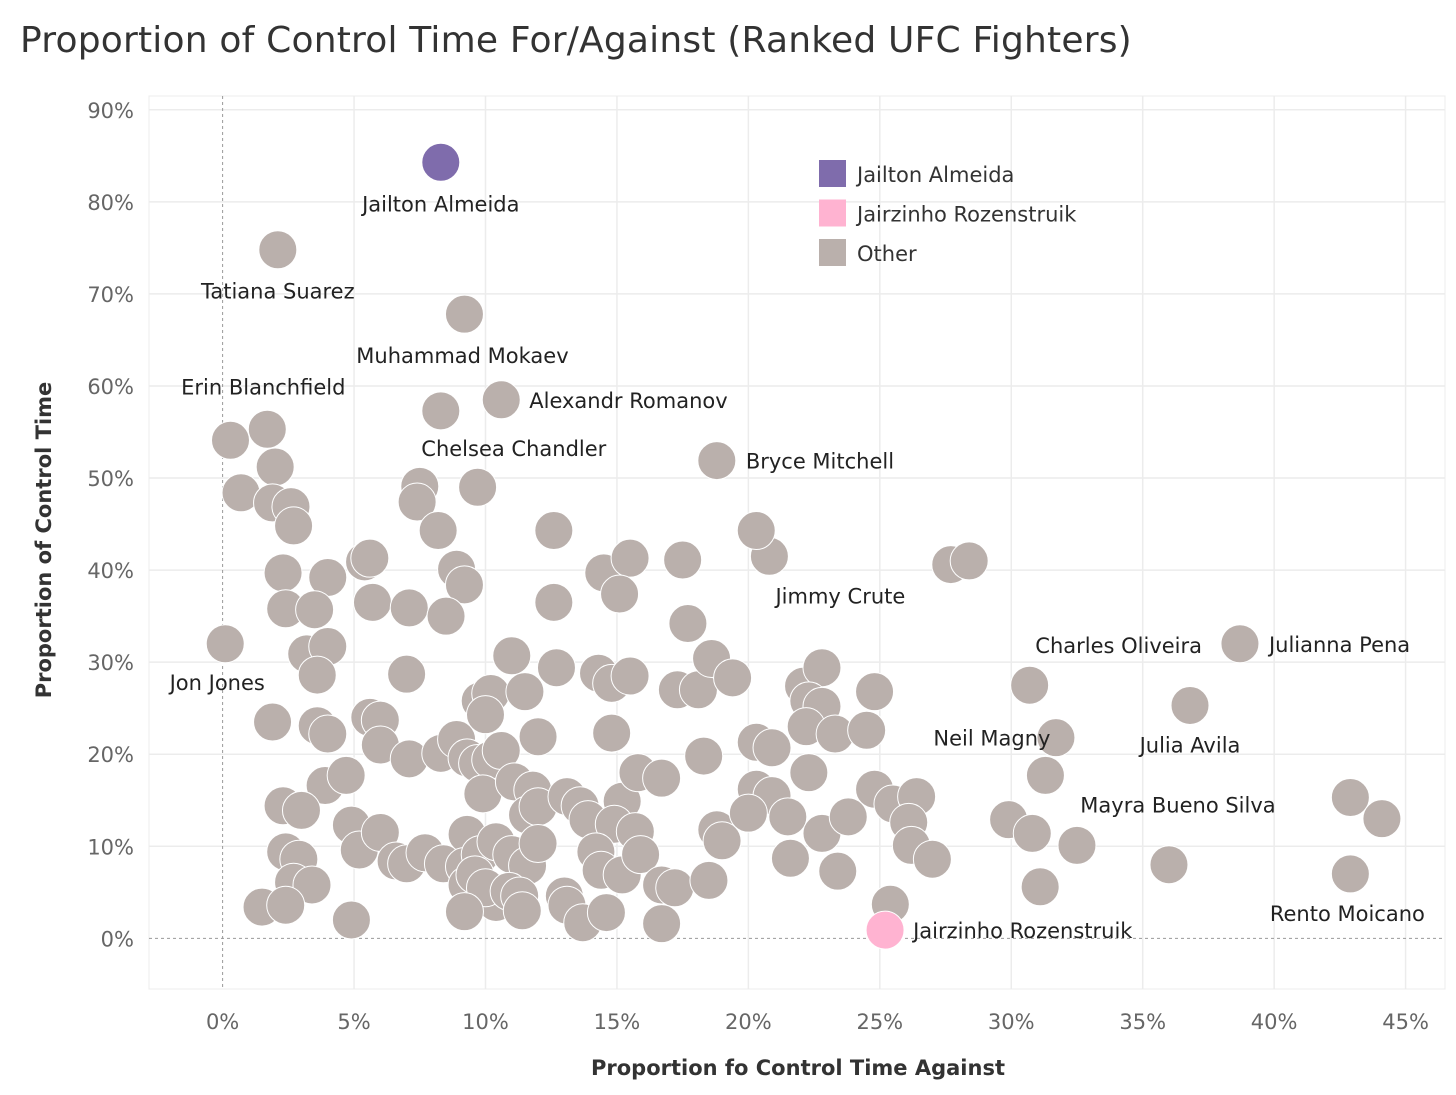 The height and width of the screenshot is (1095, 1456). What do you see at coordinates (110, 571) in the screenshot?
I see `y-tick-label: 40%` at bounding box center [110, 571].